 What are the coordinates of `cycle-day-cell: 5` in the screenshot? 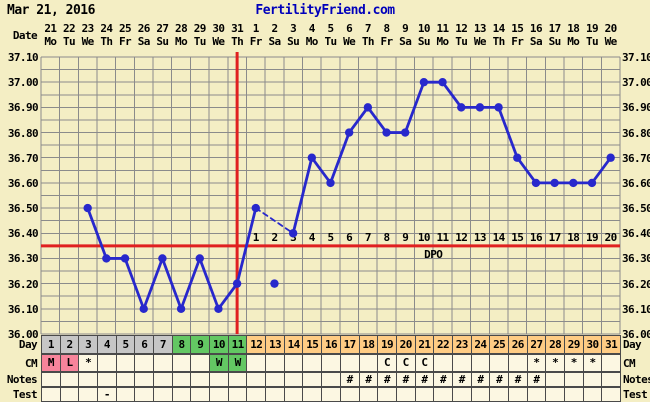 It's located at (125, 344).